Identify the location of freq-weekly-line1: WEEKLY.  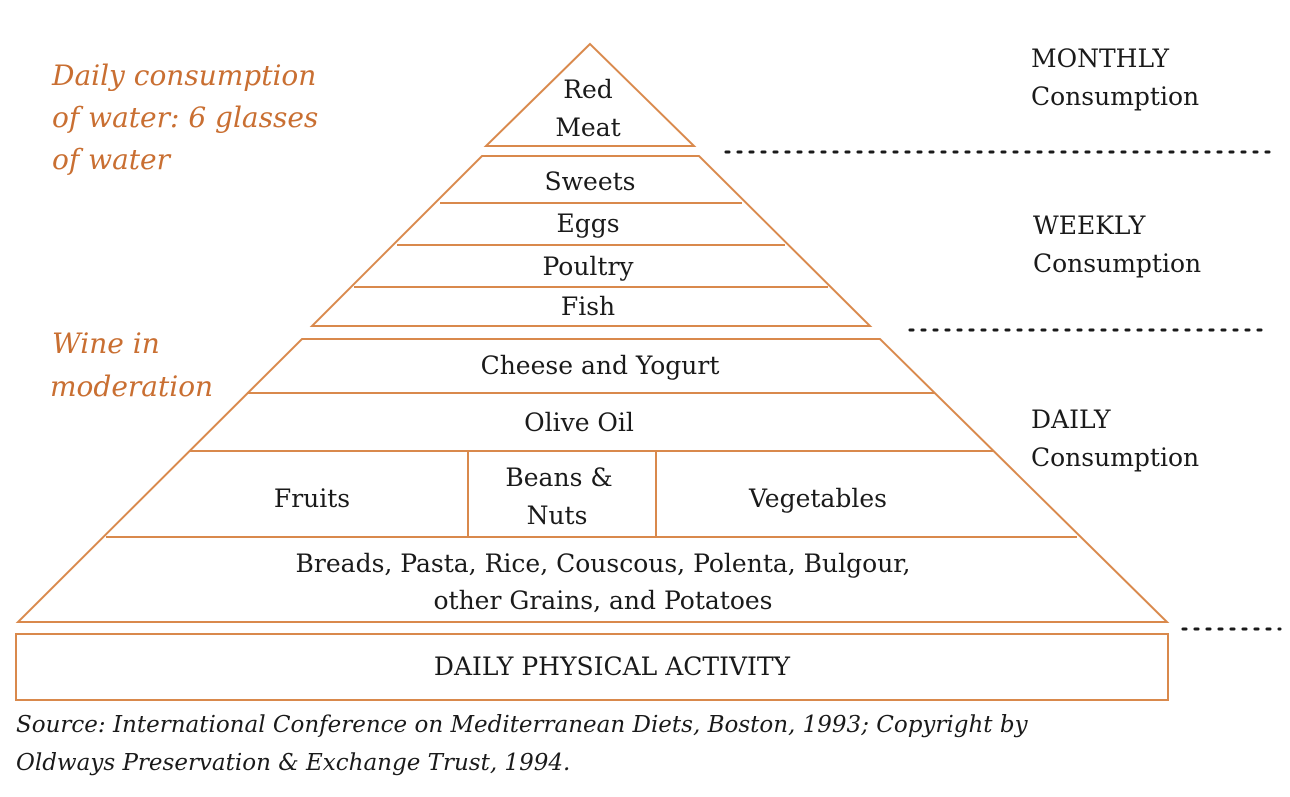
(1089, 225).